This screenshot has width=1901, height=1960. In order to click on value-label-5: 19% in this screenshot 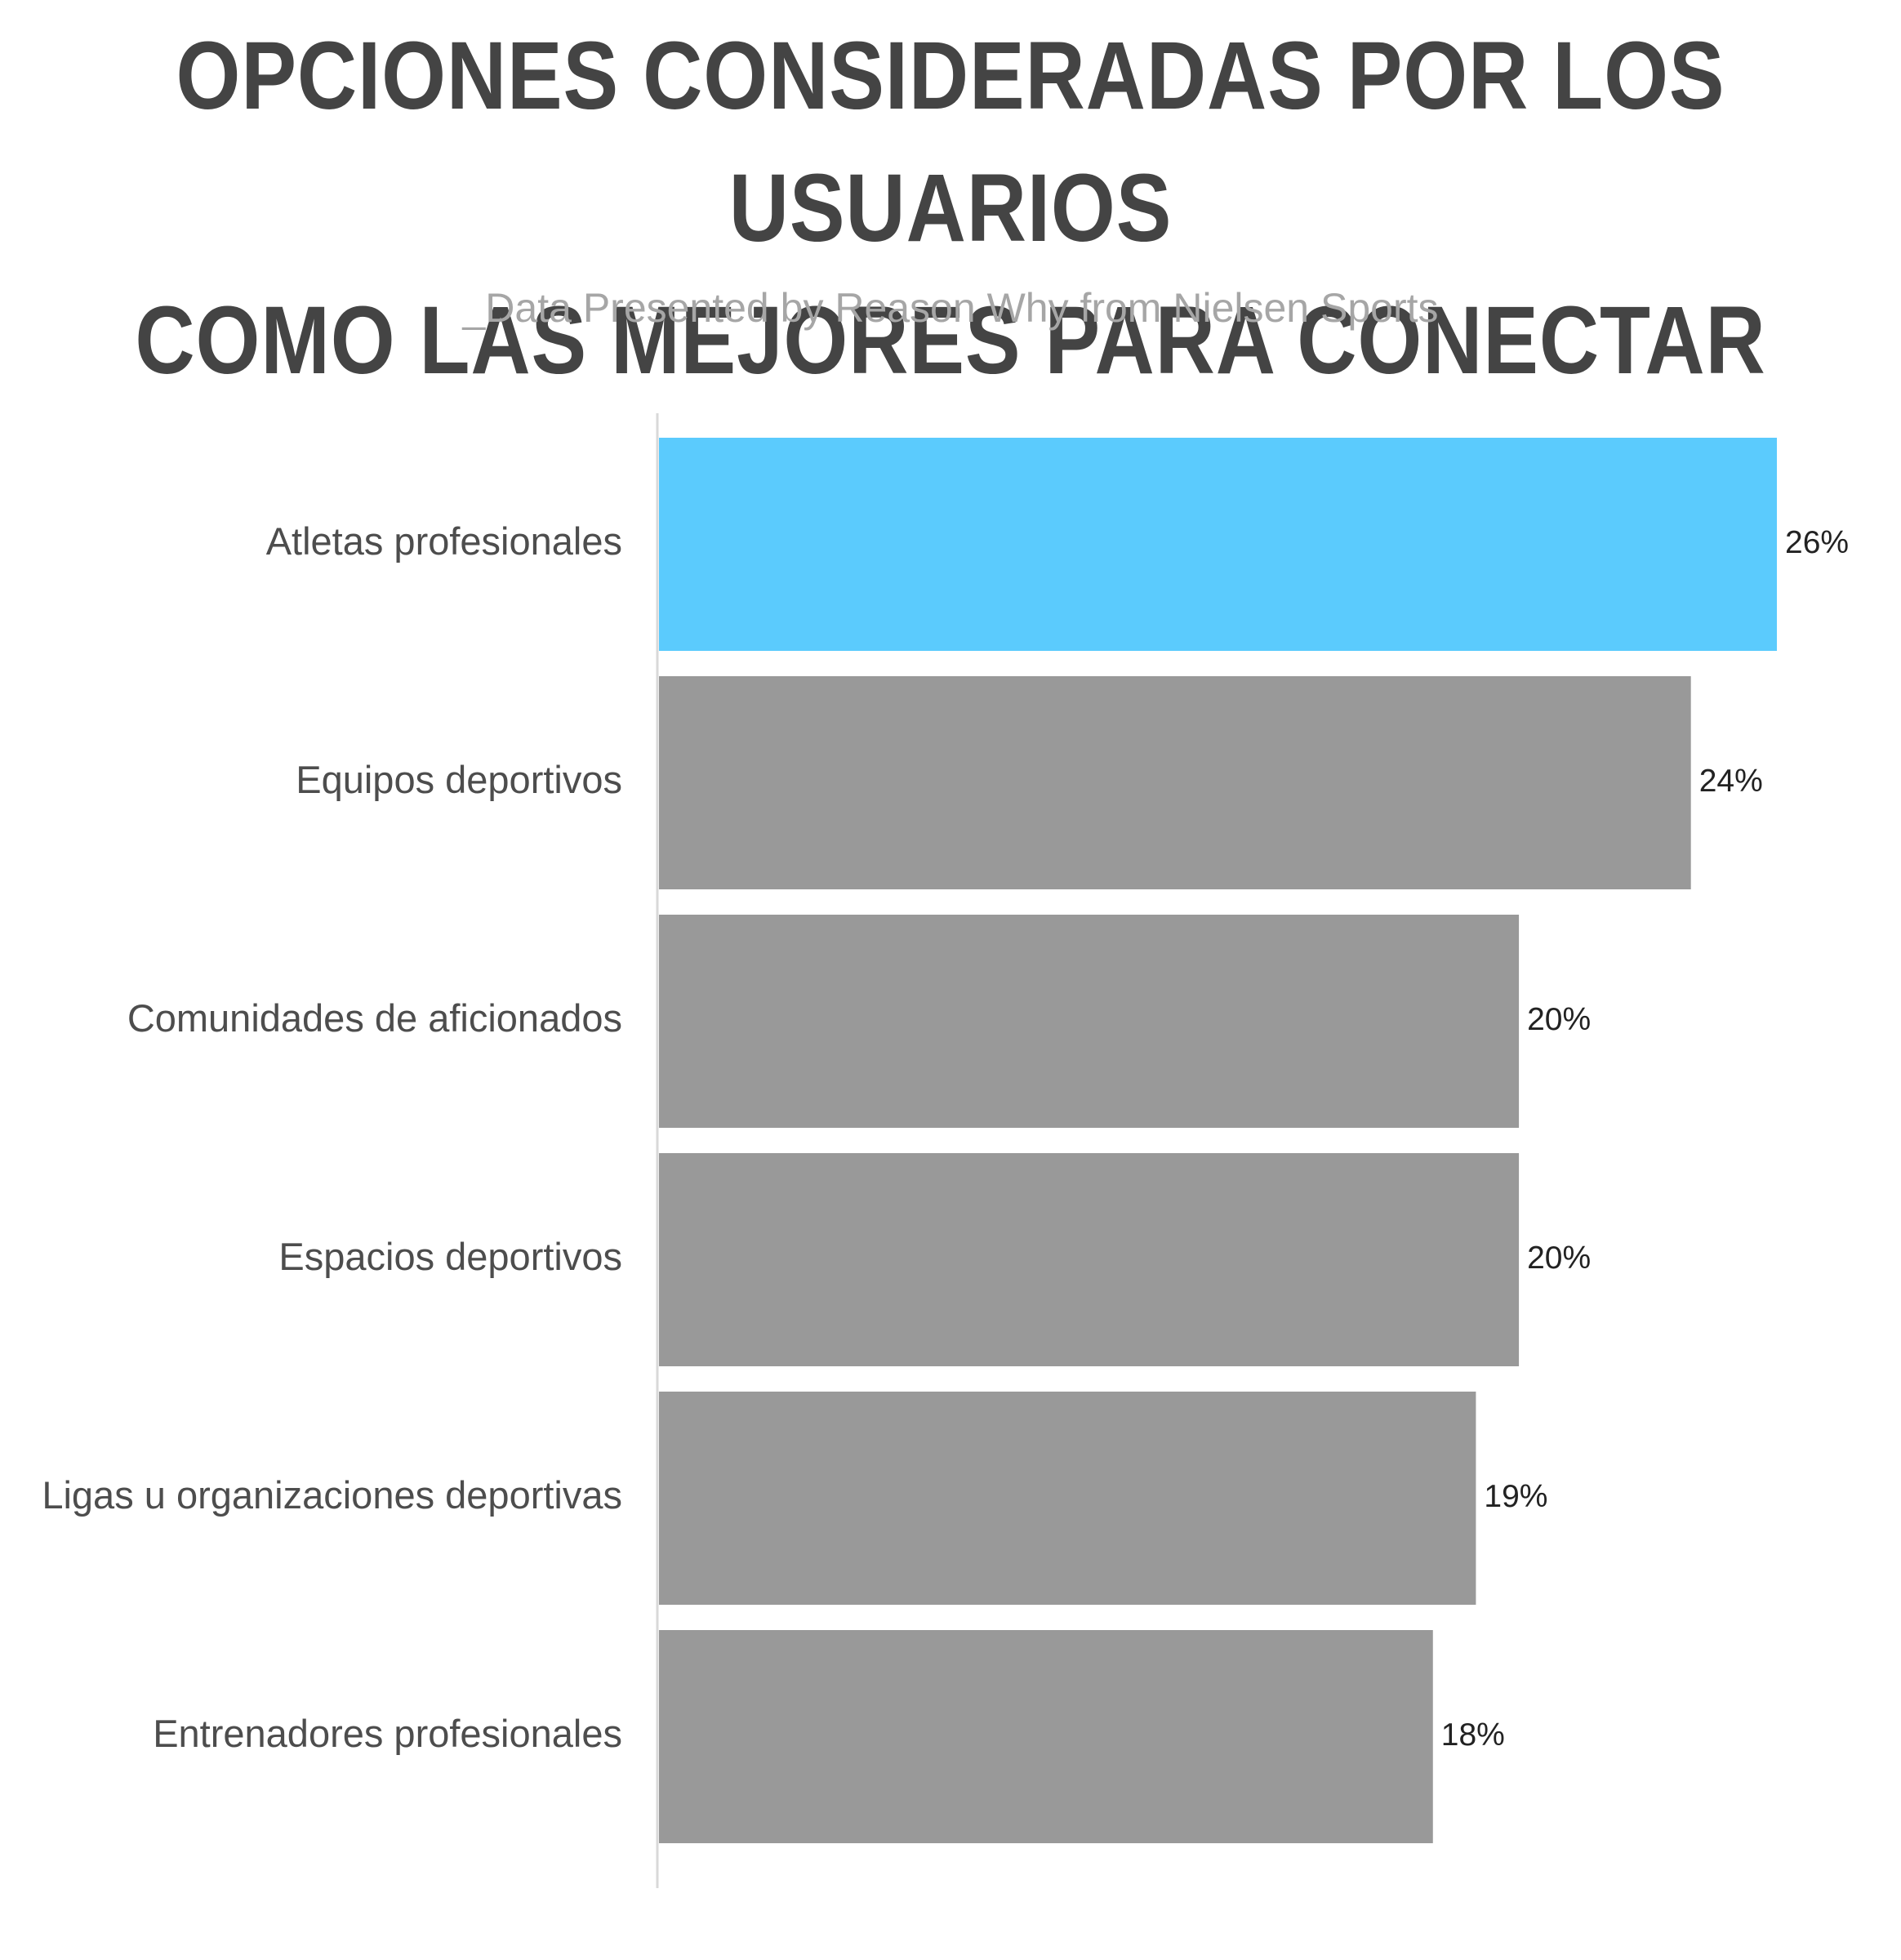, I will do `click(1515, 1496)`.